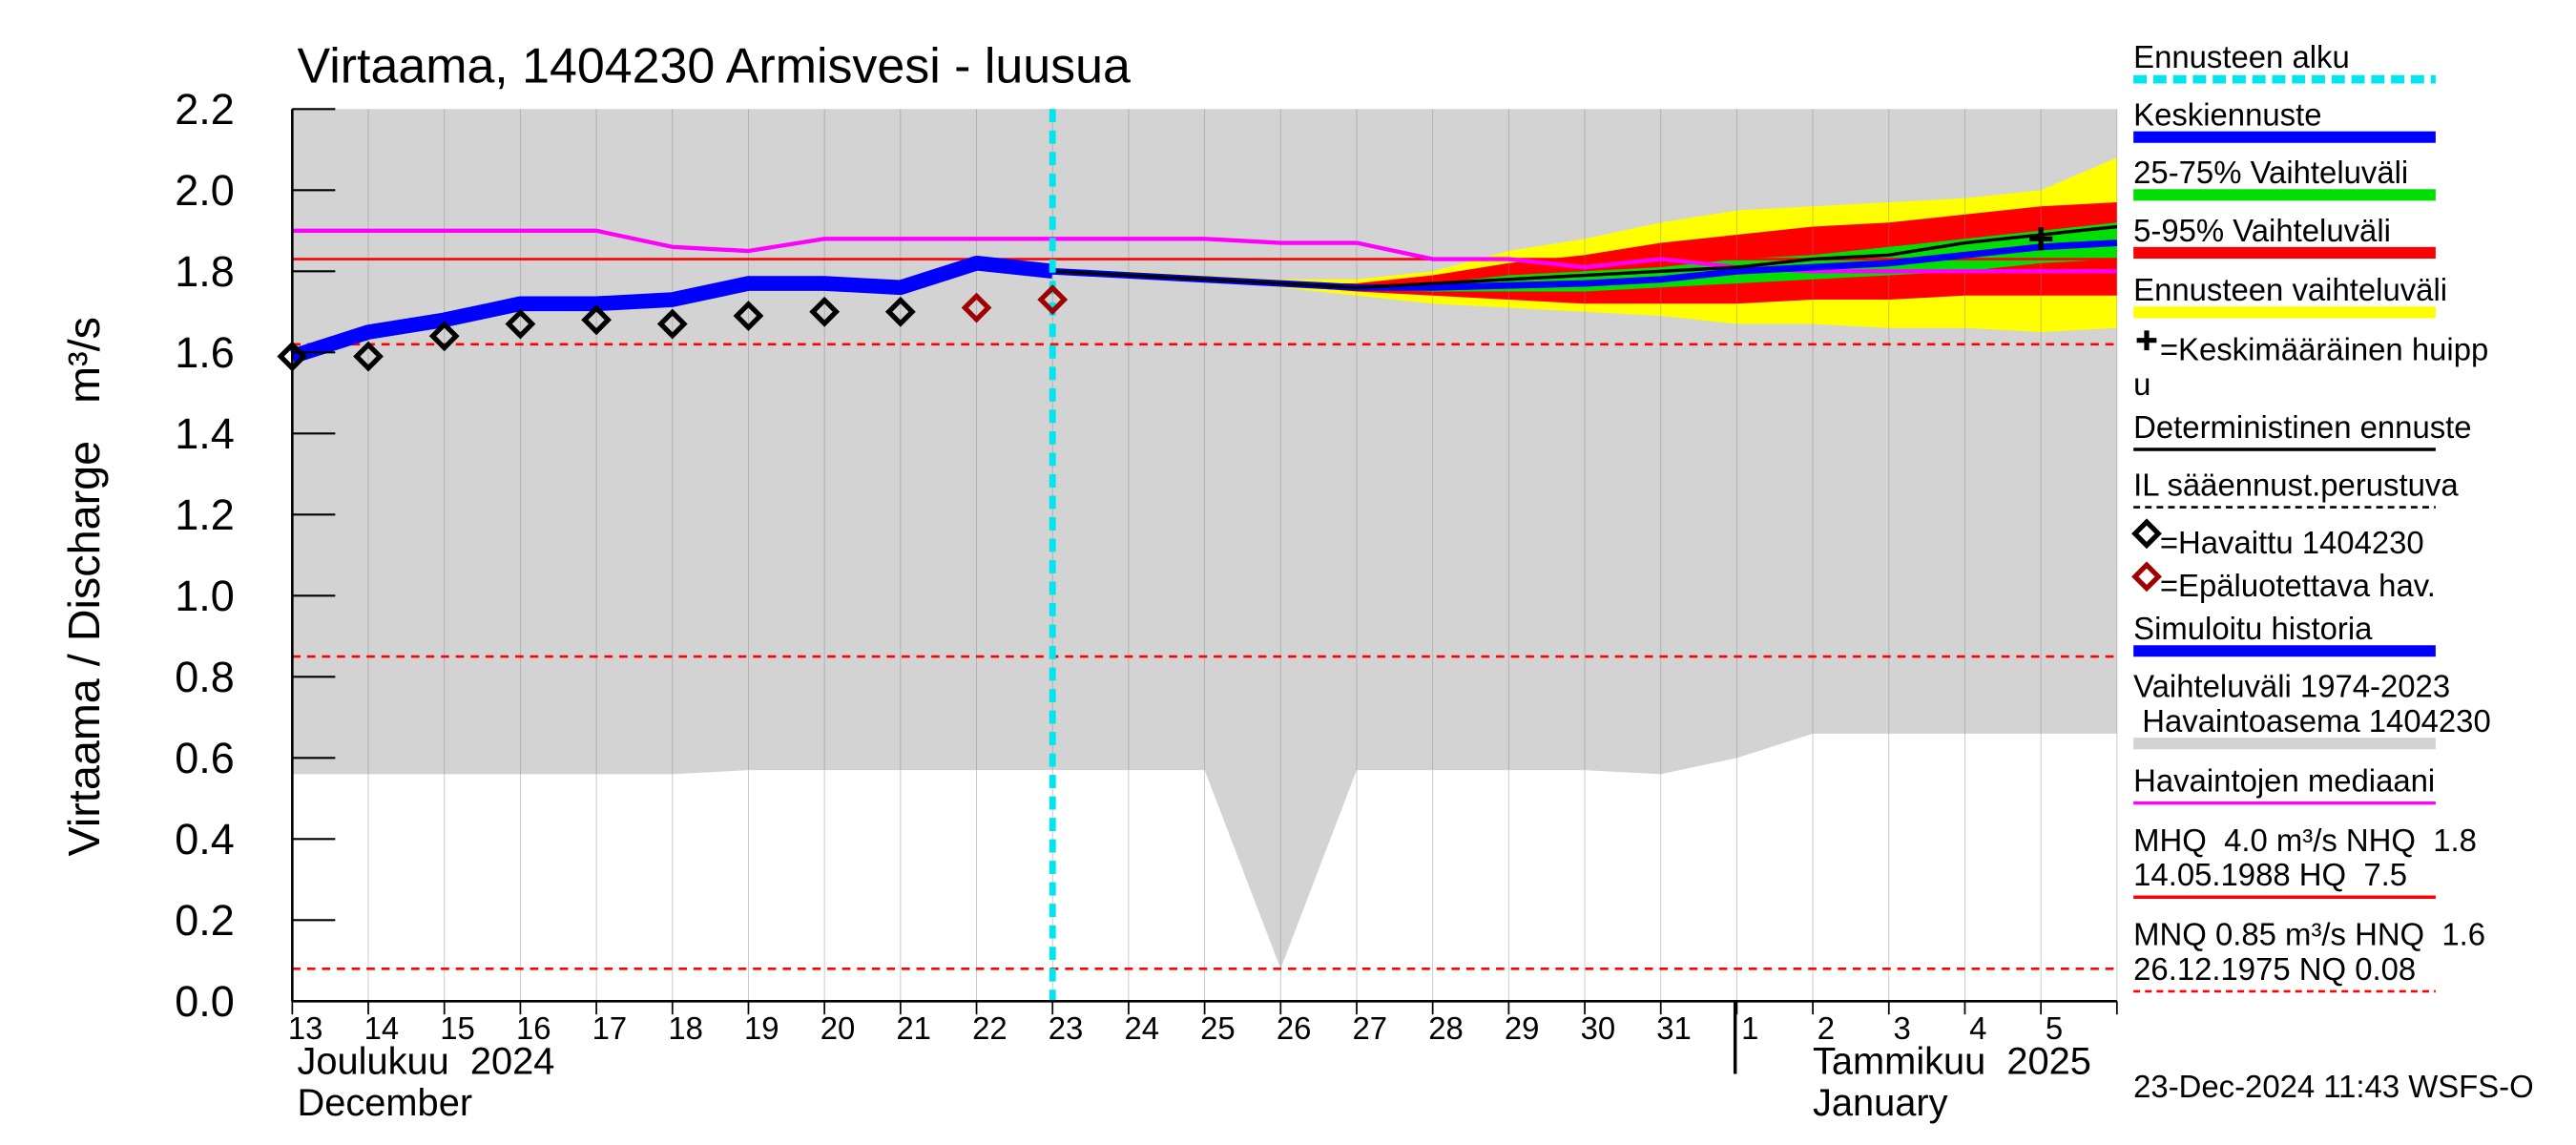 This screenshot has width=2576, height=1145. What do you see at coordinates (2270, 172) in the screenshot?
I see `legend-label: 25-75% Vaihteluväli` at bounding box center [2270, 172].